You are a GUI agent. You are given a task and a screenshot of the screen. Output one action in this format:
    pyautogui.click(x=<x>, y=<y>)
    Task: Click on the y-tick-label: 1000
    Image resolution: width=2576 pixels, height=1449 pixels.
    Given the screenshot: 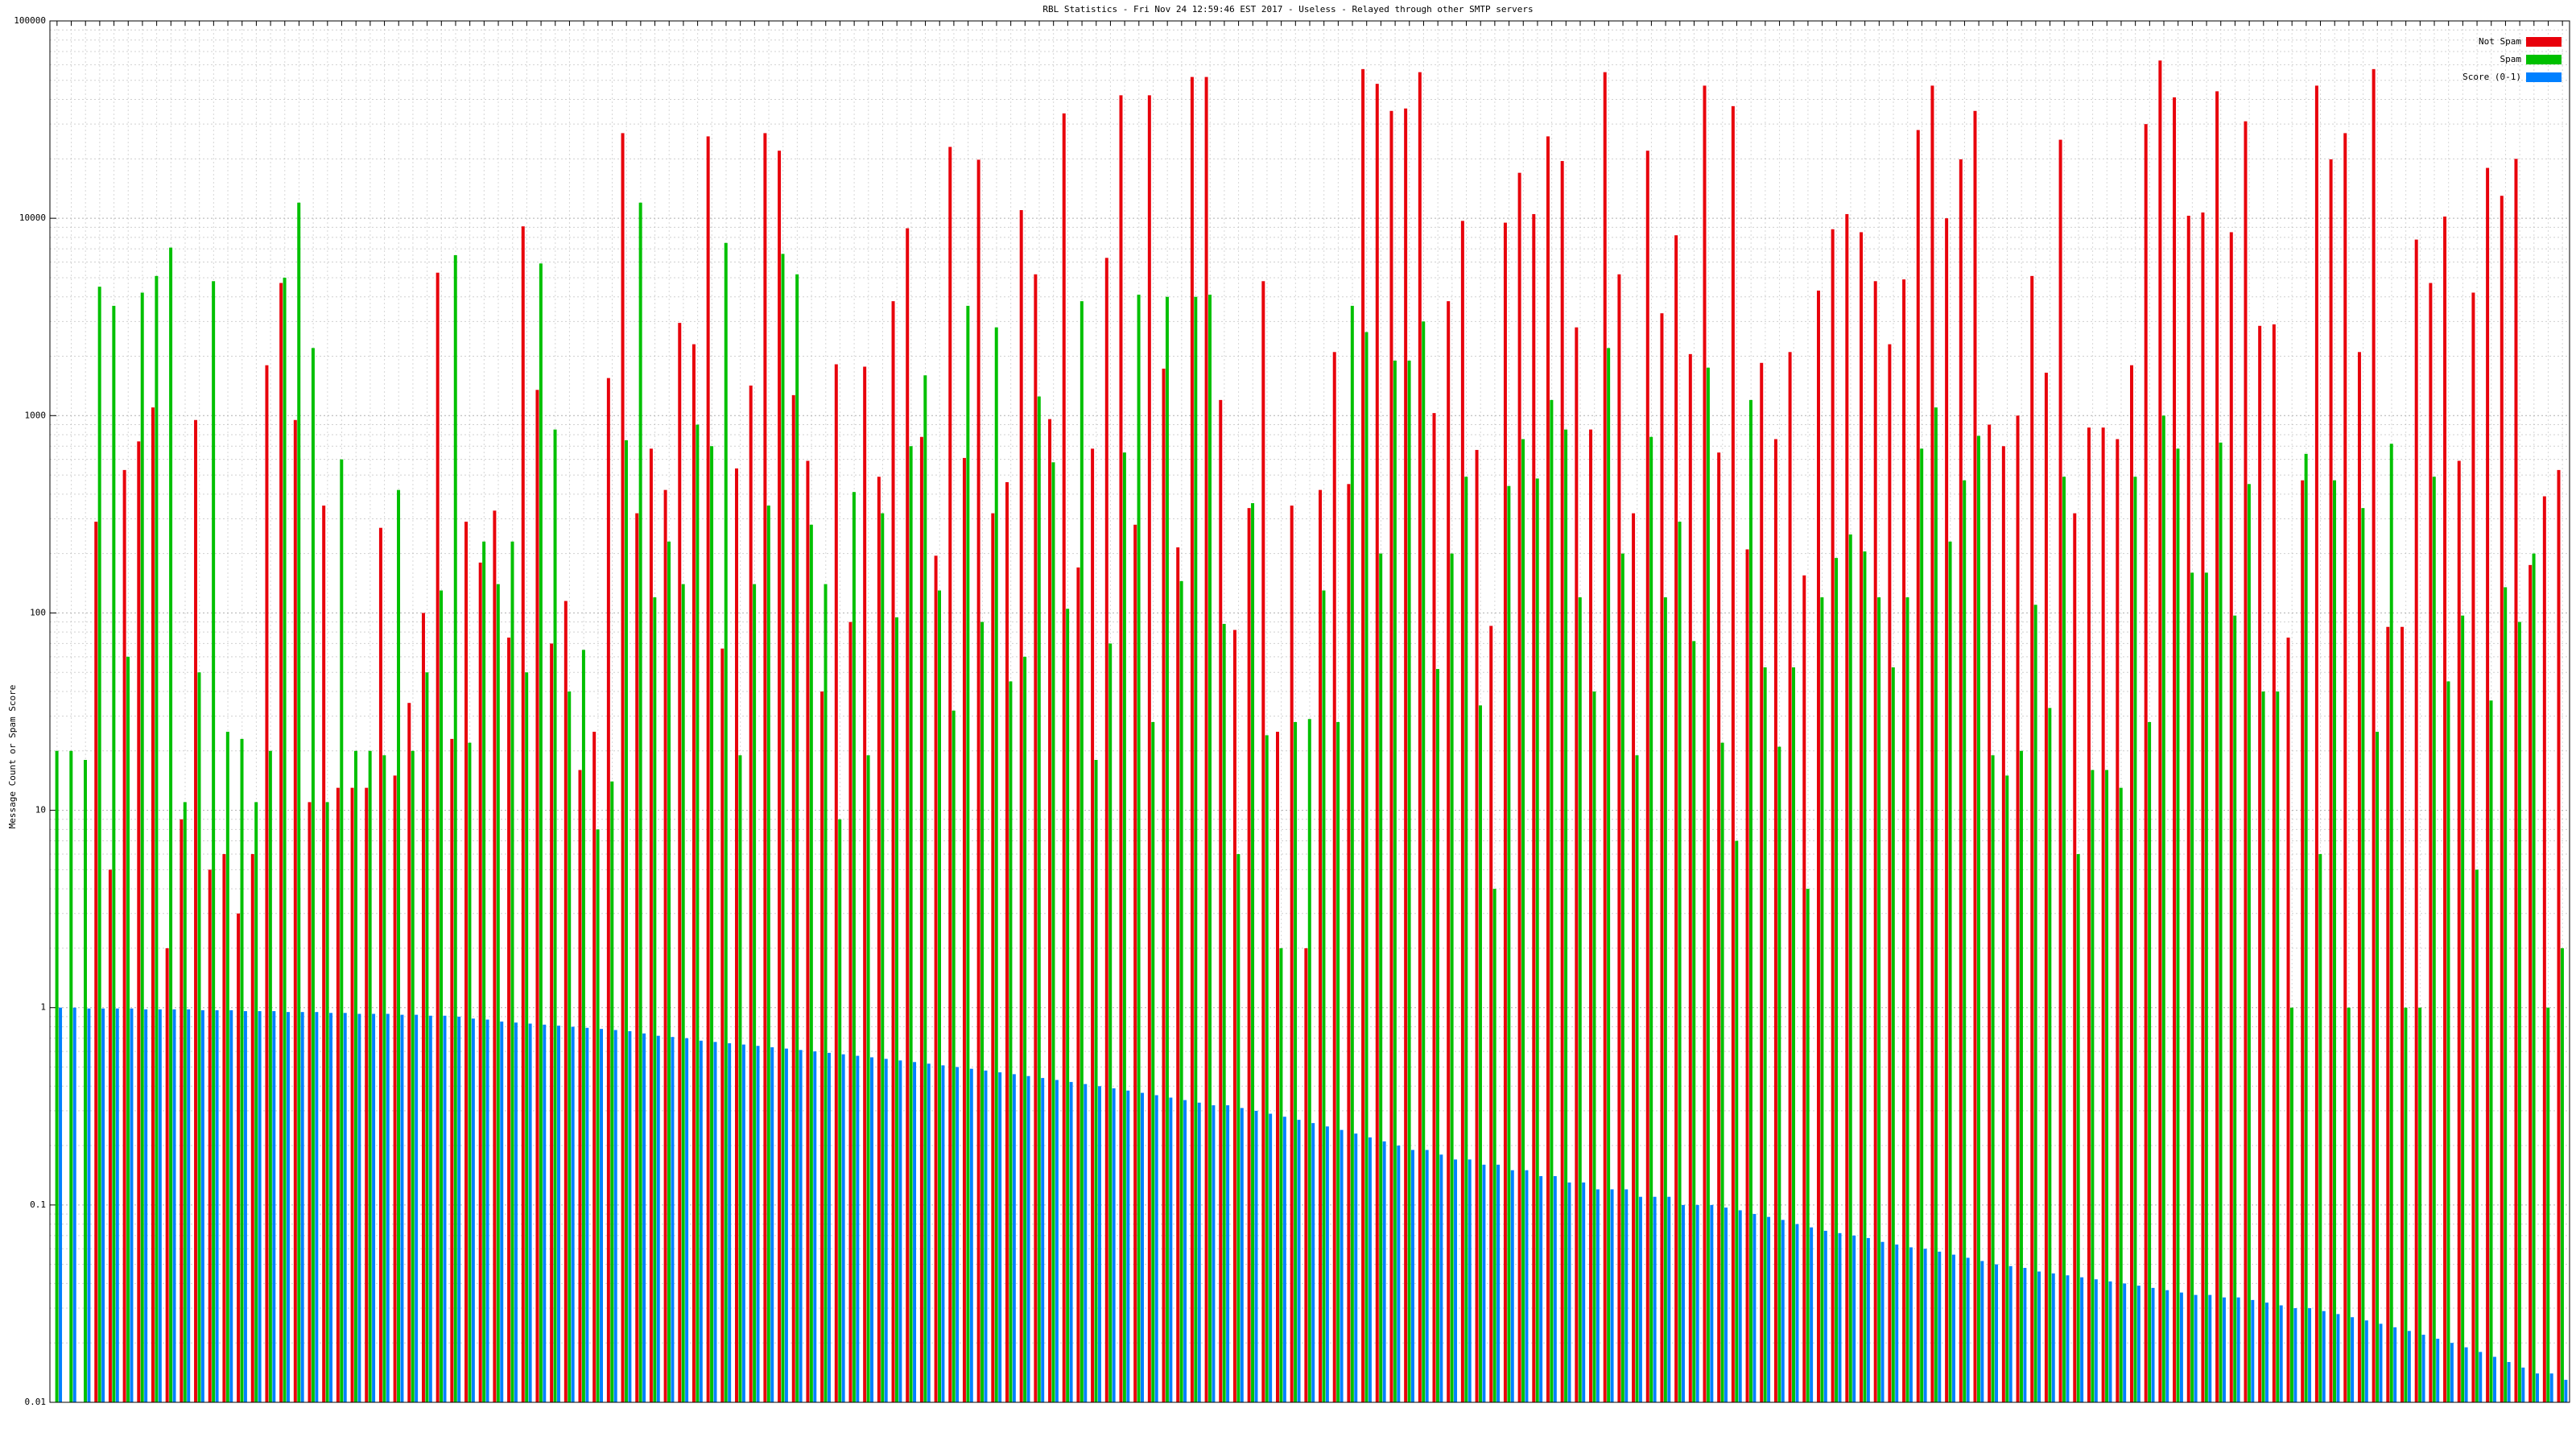 What is the action you would take?
    pyautogui.click(x=36, y=415)
    